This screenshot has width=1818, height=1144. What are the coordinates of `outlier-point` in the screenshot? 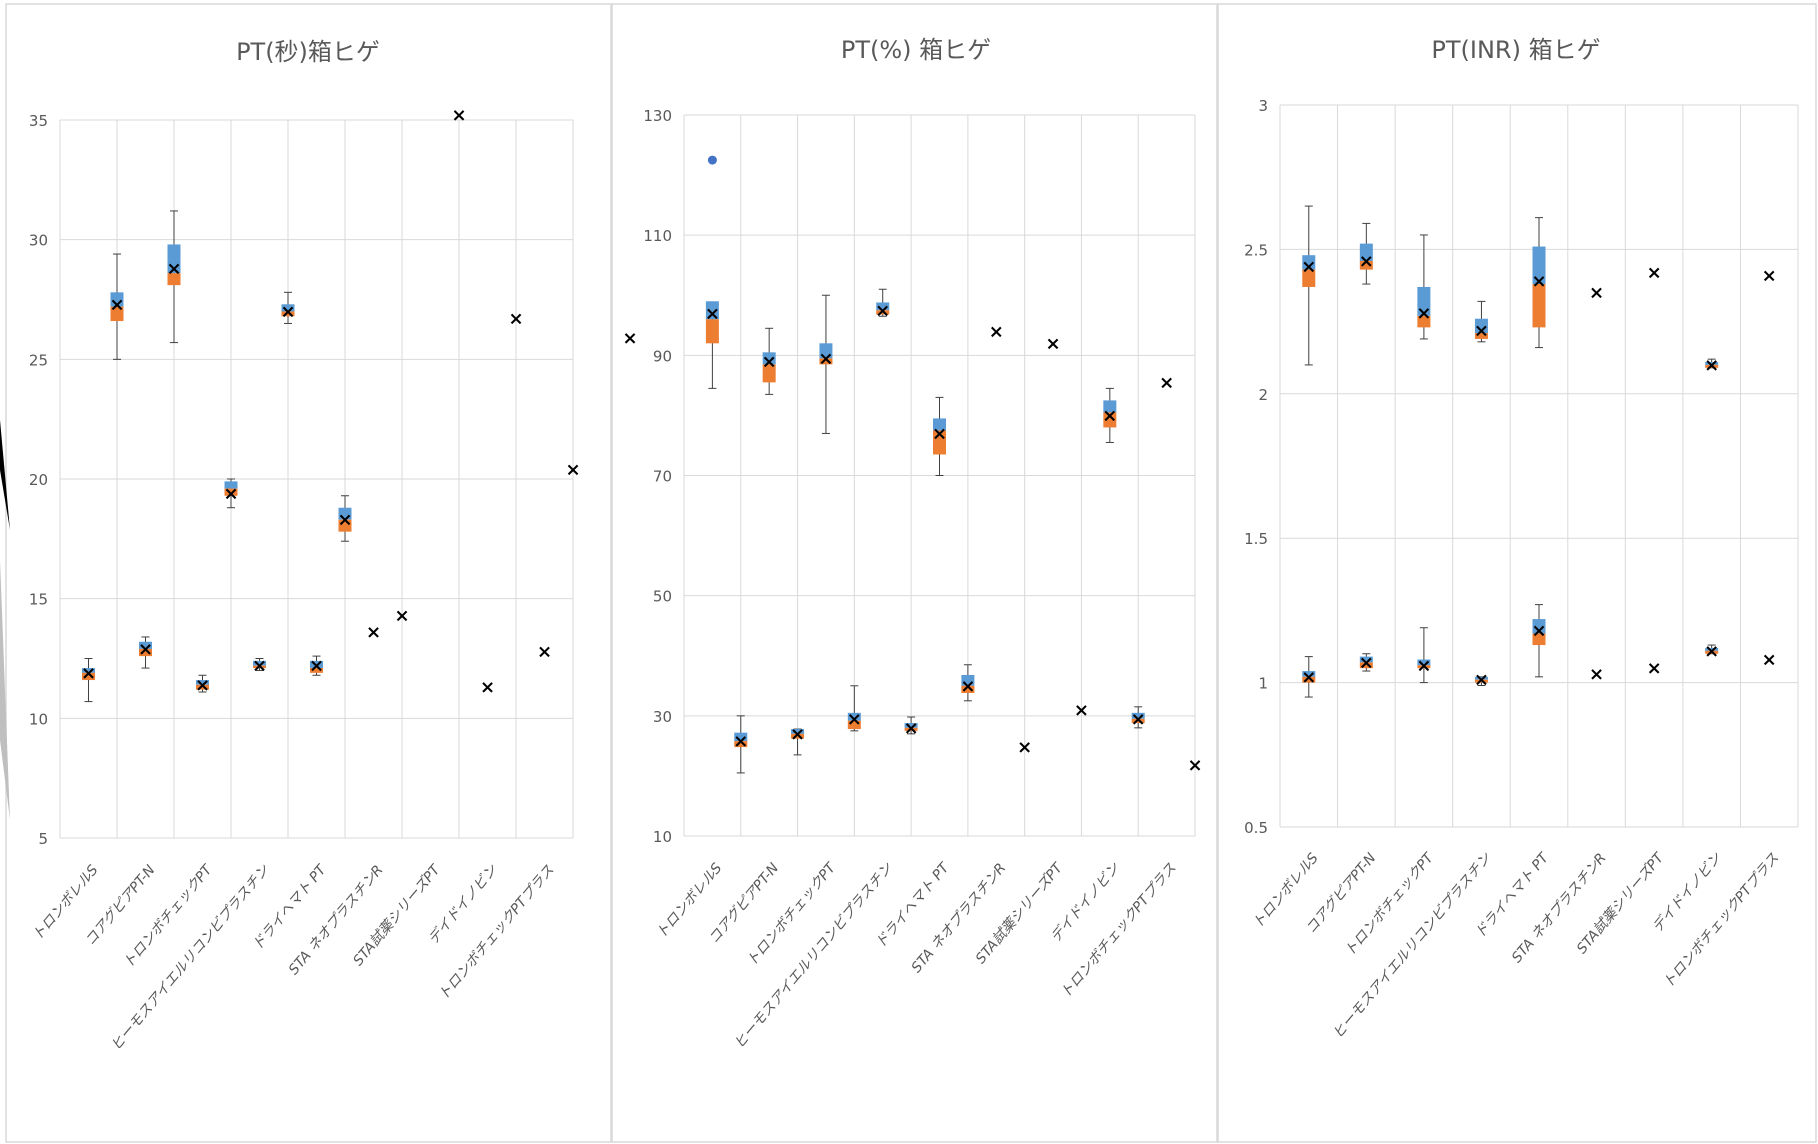 It's located at (712, 160).